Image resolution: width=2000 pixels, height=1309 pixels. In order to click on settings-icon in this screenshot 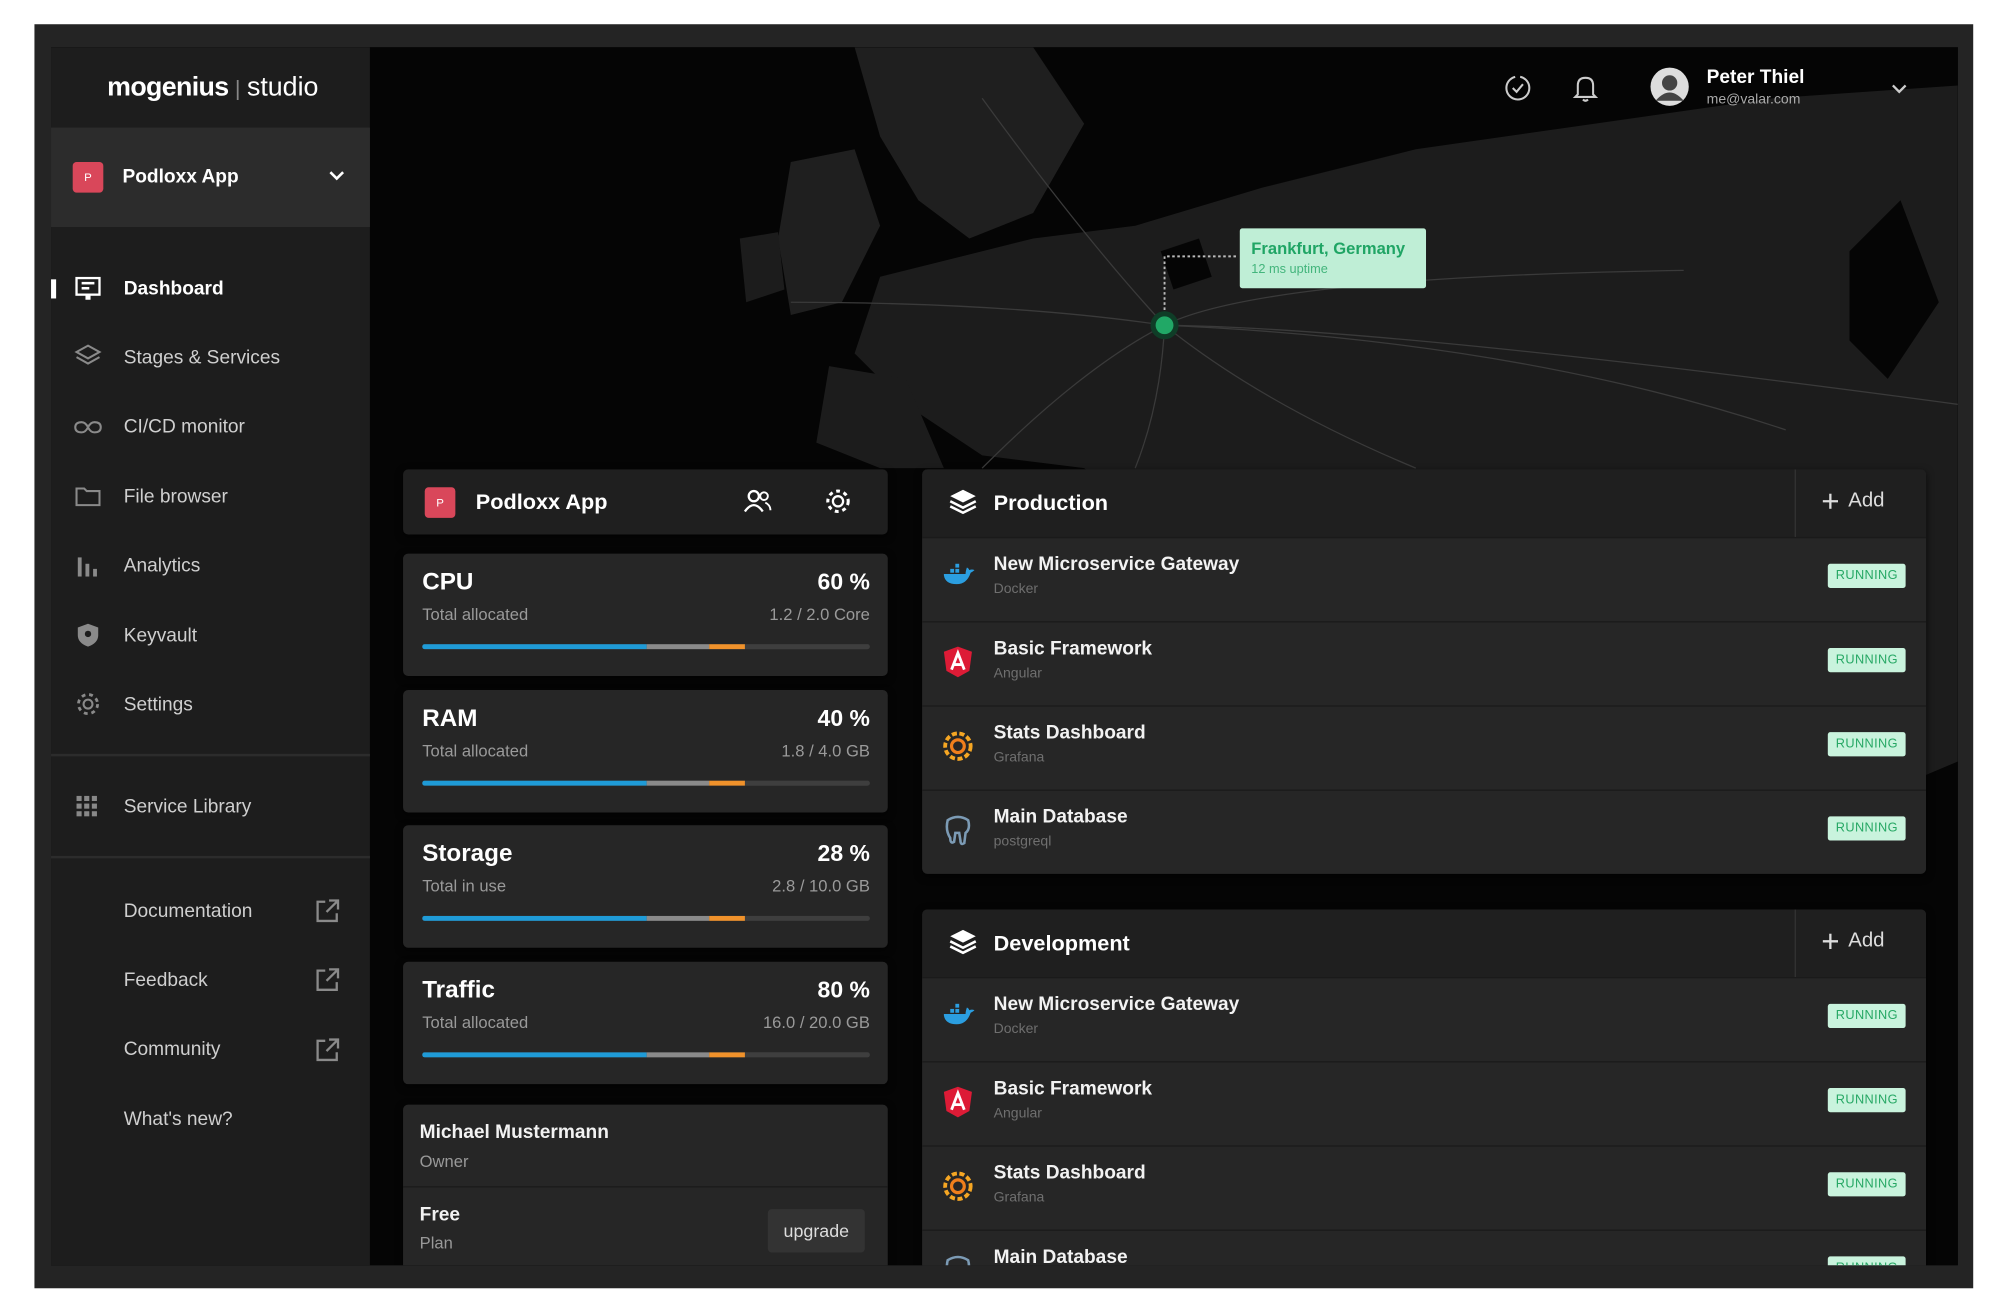, I will do `click(838, 501)`.